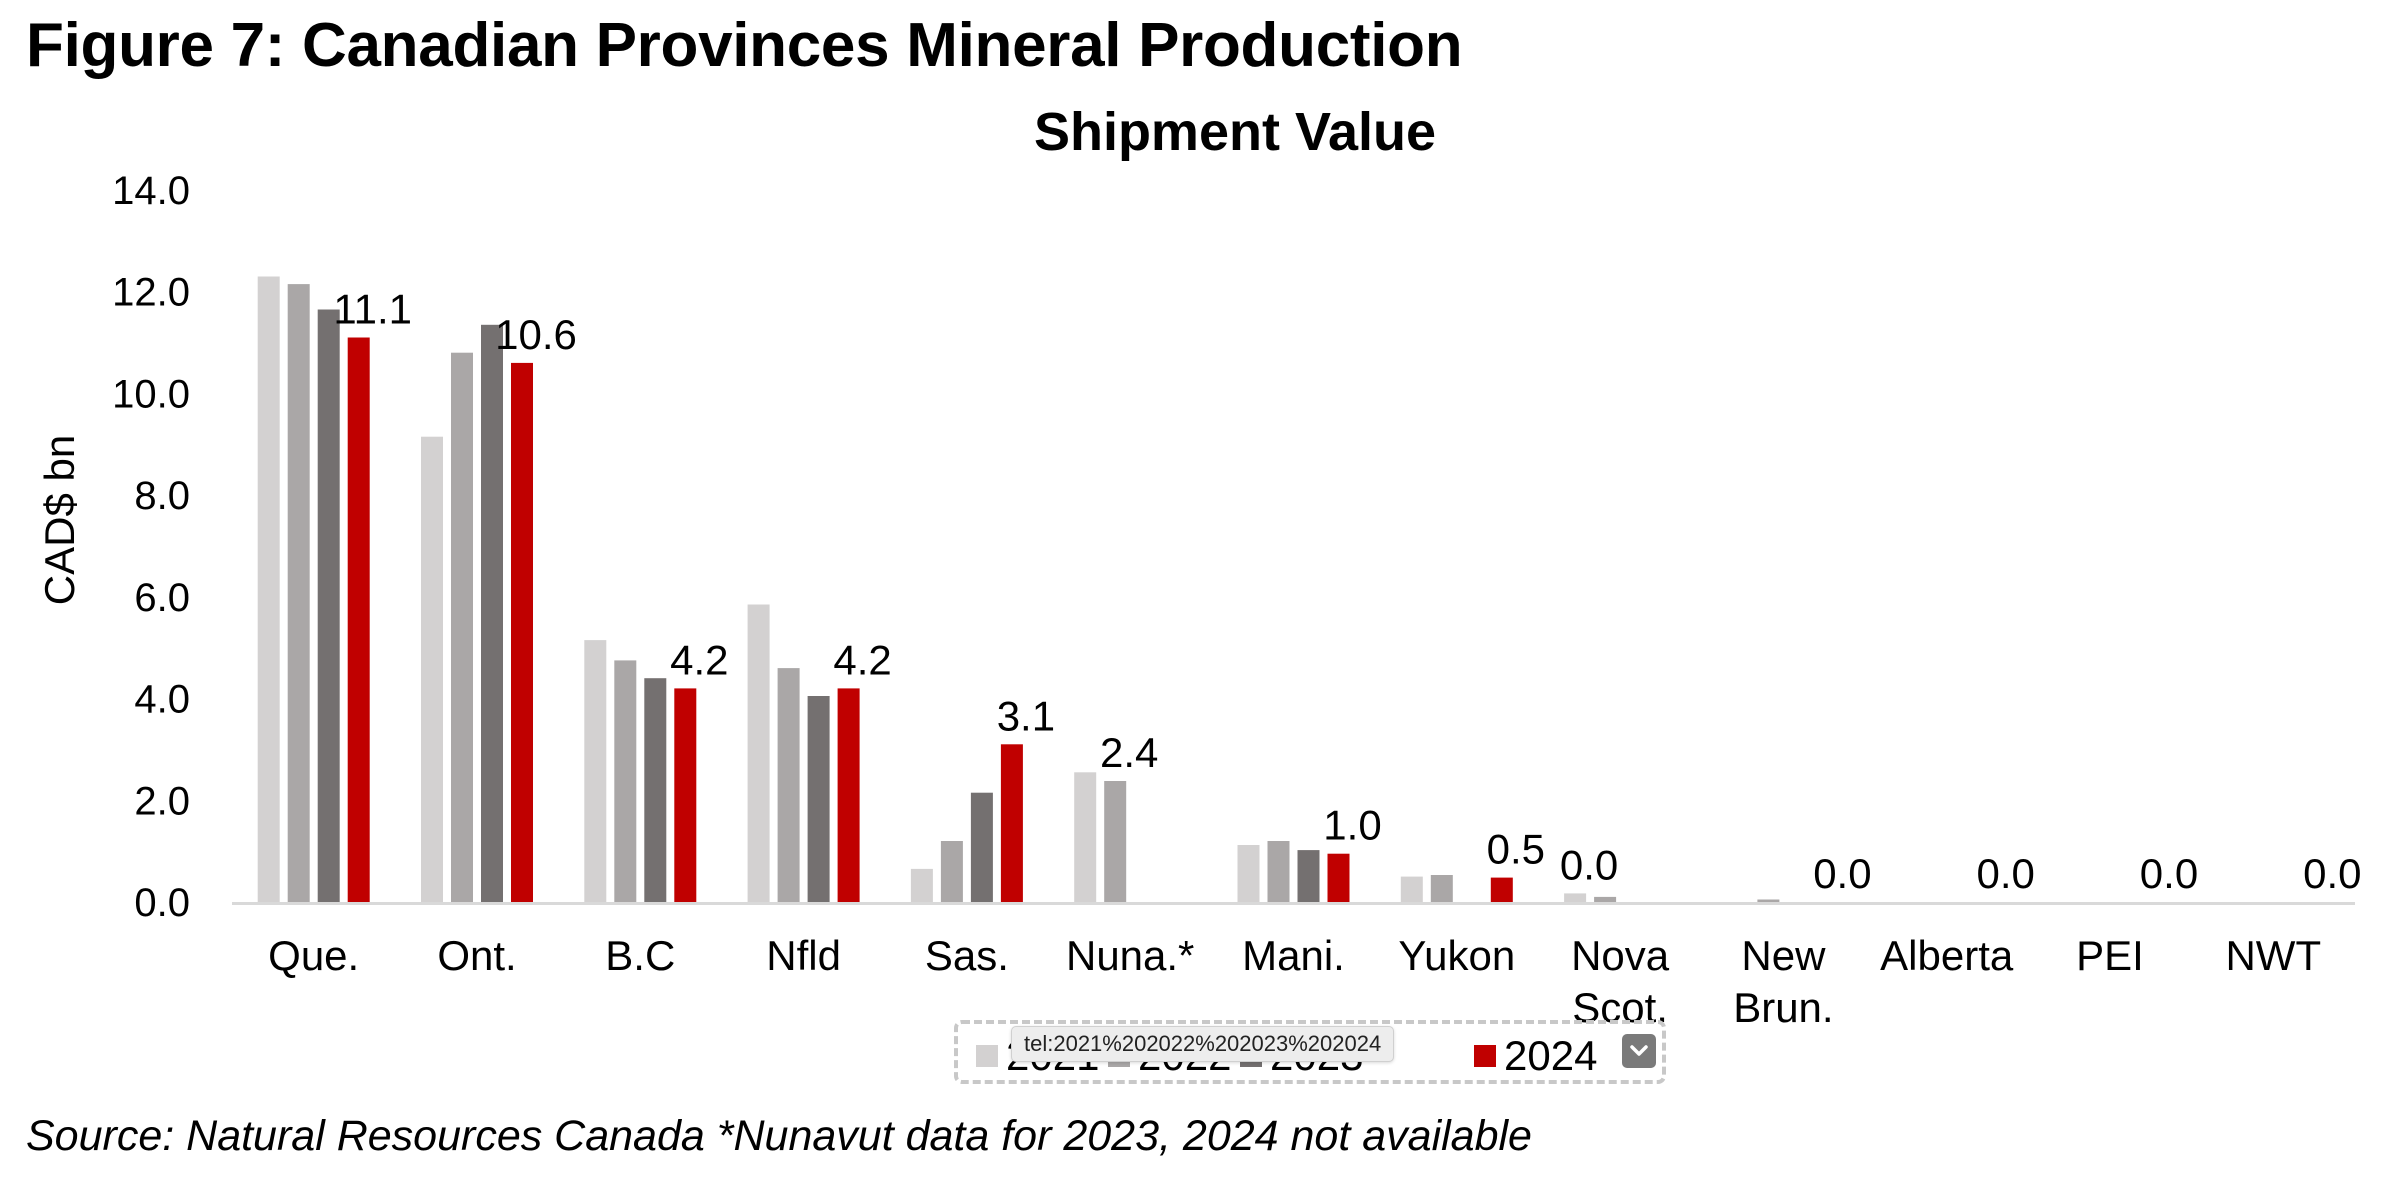 The image size is (2386, 1178). Describe the element at coordinates (1605, 899) in the screenshot. I see `bar-2022-novascot` at that location.